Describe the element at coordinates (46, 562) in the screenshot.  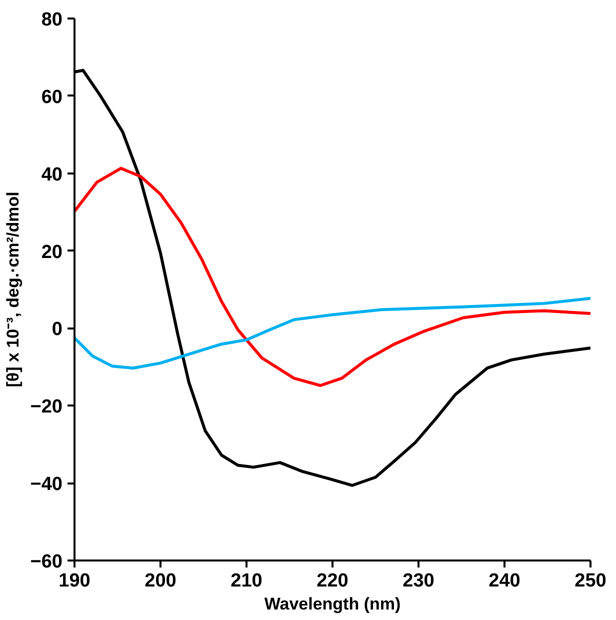
I see `y-tick-label: −60` at that location.